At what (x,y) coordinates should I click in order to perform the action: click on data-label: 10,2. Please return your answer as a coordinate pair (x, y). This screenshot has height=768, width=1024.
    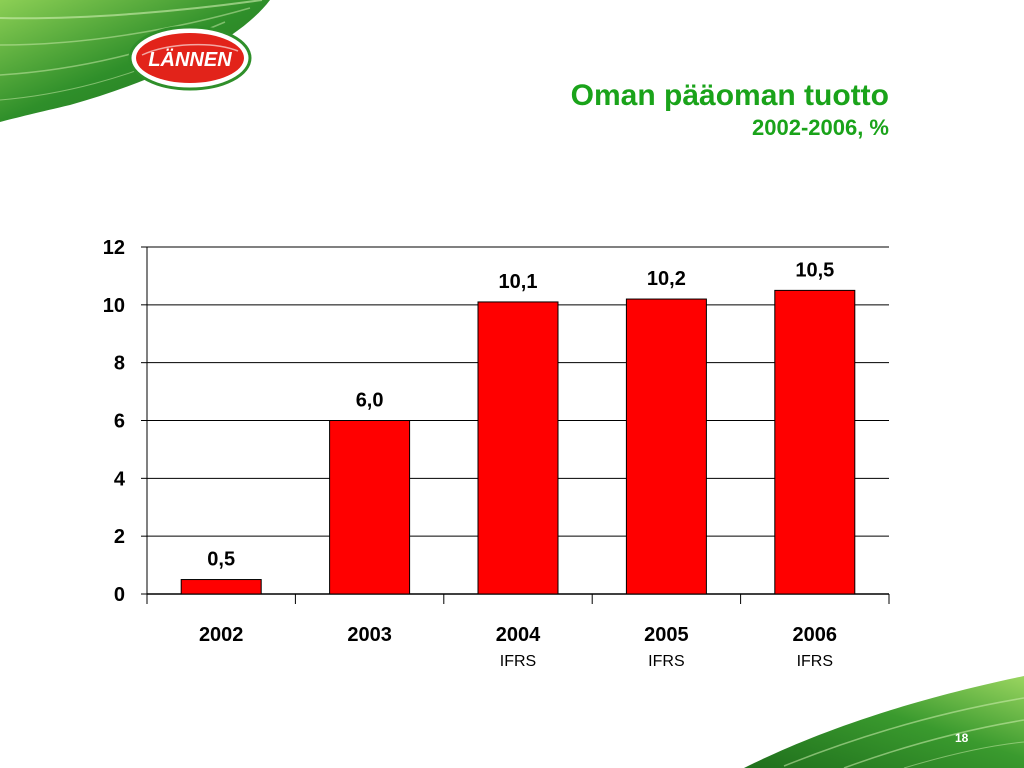
    Looking at the image, I should click on (666, 279).